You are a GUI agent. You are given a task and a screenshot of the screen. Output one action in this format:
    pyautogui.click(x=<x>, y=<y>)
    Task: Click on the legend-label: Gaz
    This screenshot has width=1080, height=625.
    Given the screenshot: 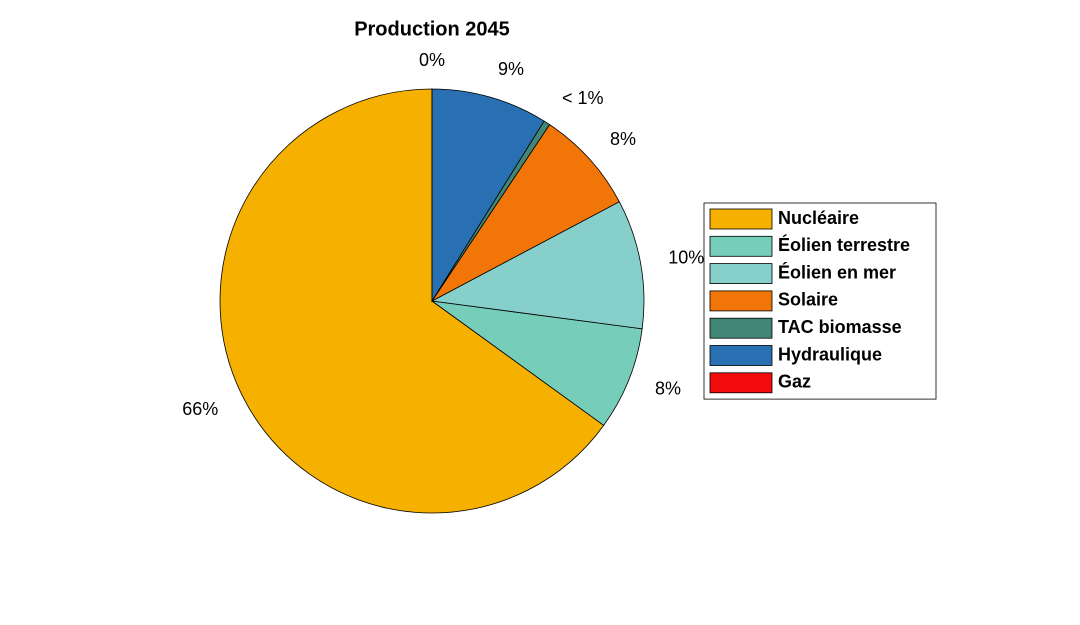 What is the action you would take?
    pyautogui.click(x=794, y=382)
    